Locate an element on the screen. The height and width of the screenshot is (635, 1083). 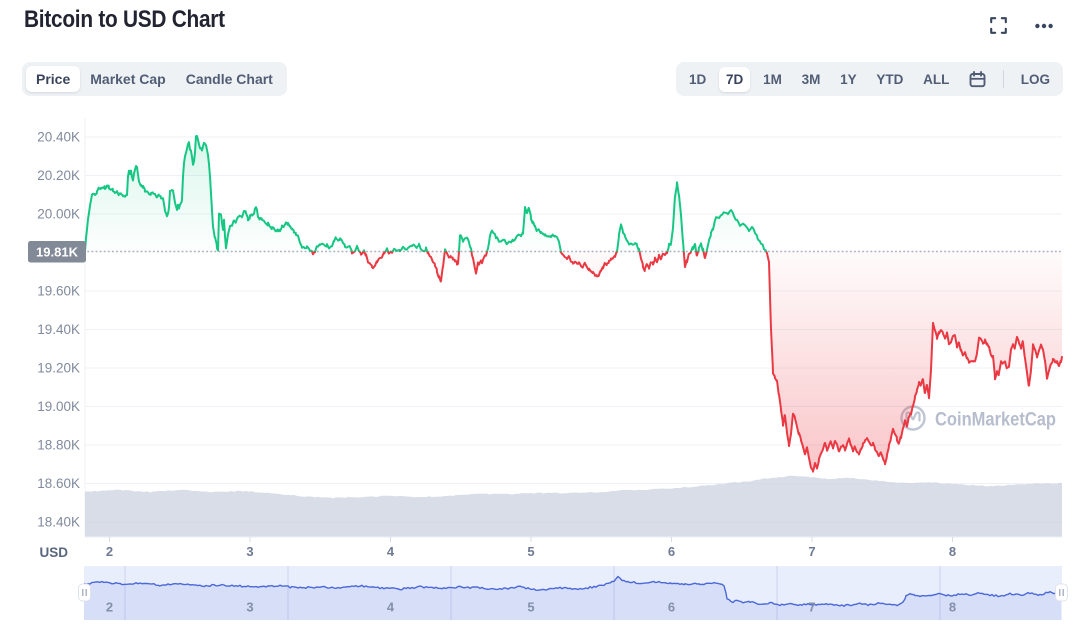
svg-text: 20.40K is located at coordinates (58, 137).